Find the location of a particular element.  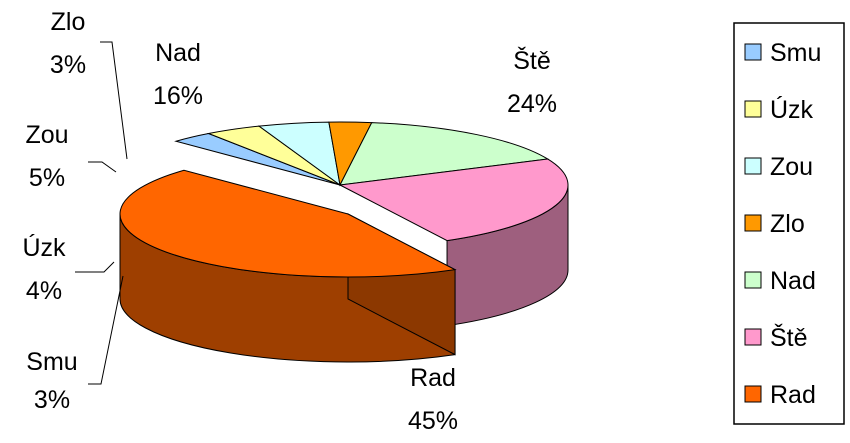

legend-label-ště: Ště is located at coordinates (789, 337).